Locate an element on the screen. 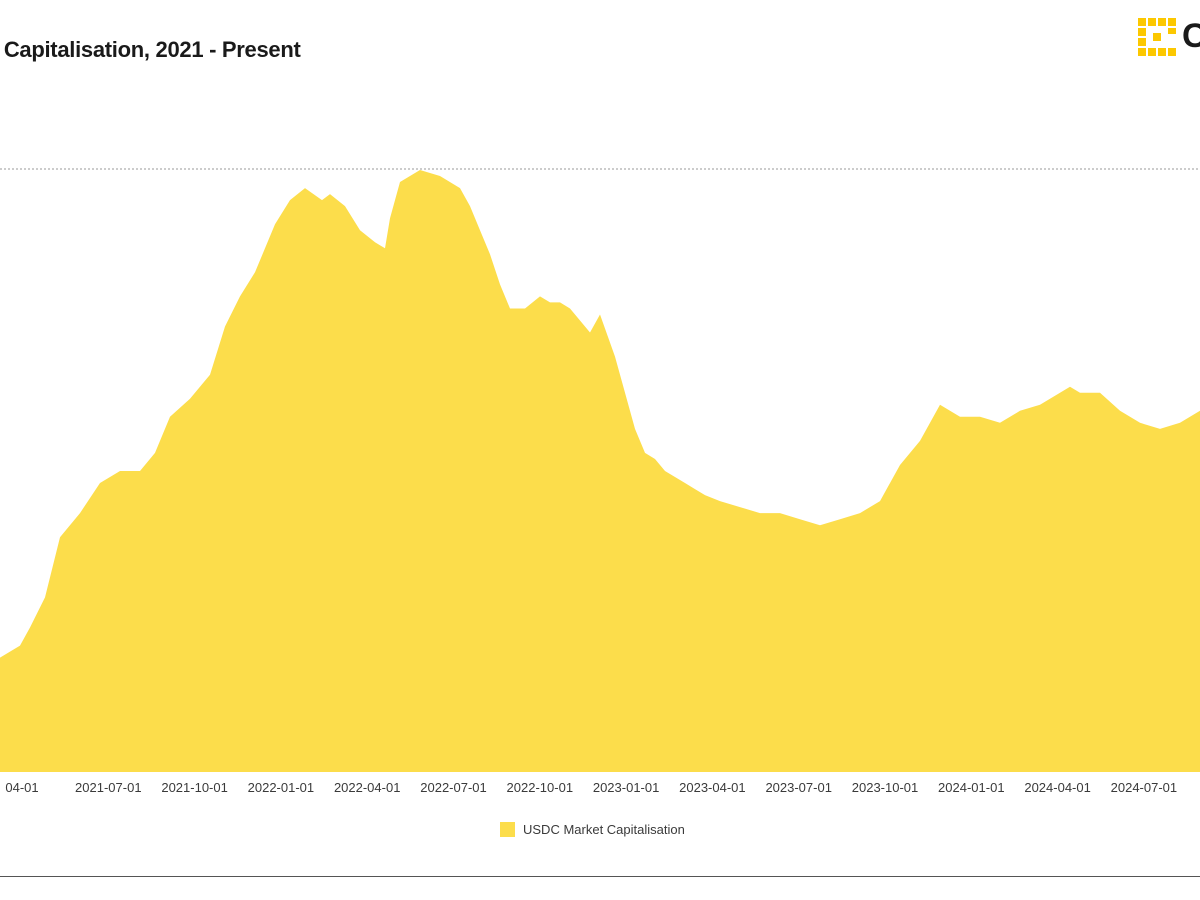  x-tick-label: 04-01 is located at coordinates (21, 787).